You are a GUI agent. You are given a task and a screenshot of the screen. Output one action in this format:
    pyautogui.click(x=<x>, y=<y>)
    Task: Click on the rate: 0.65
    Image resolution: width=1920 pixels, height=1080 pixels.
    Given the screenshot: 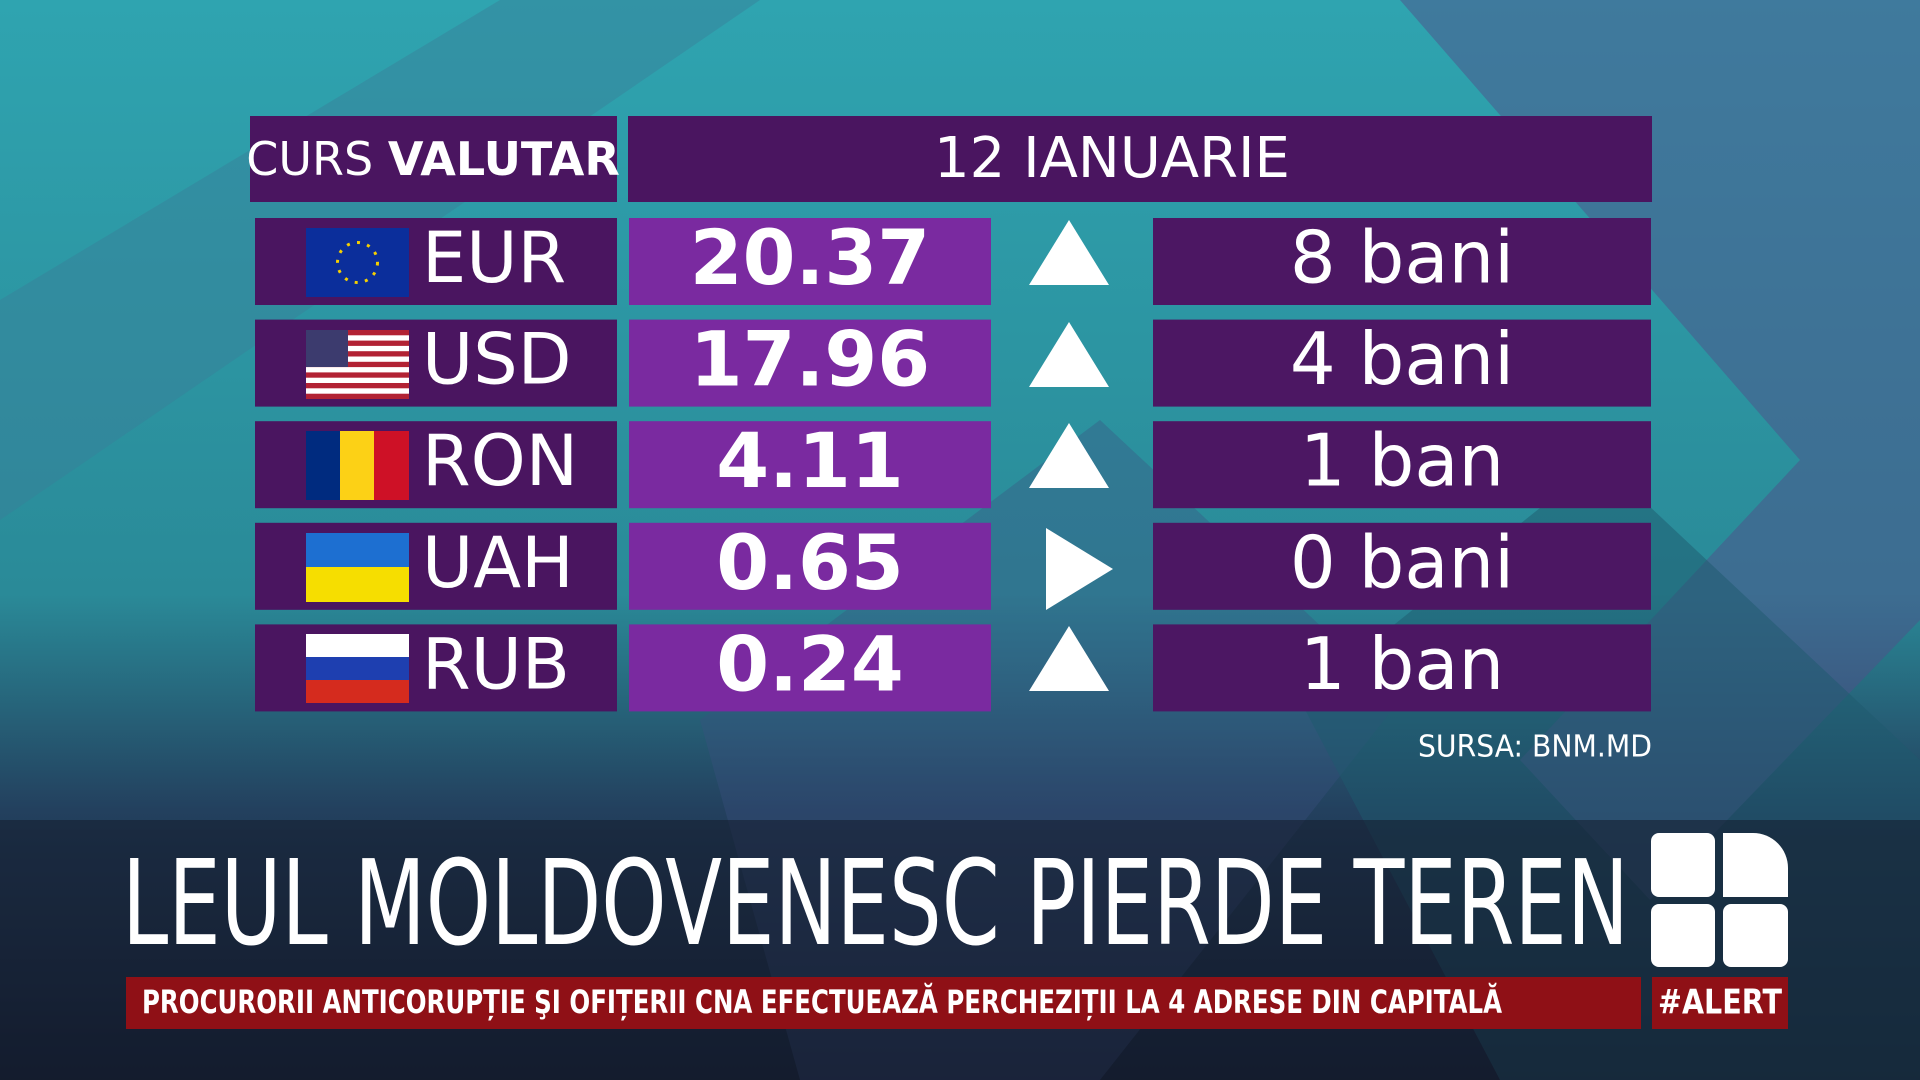 What is the action you would take?
    pyautogui.click(x=810, y=562)
    